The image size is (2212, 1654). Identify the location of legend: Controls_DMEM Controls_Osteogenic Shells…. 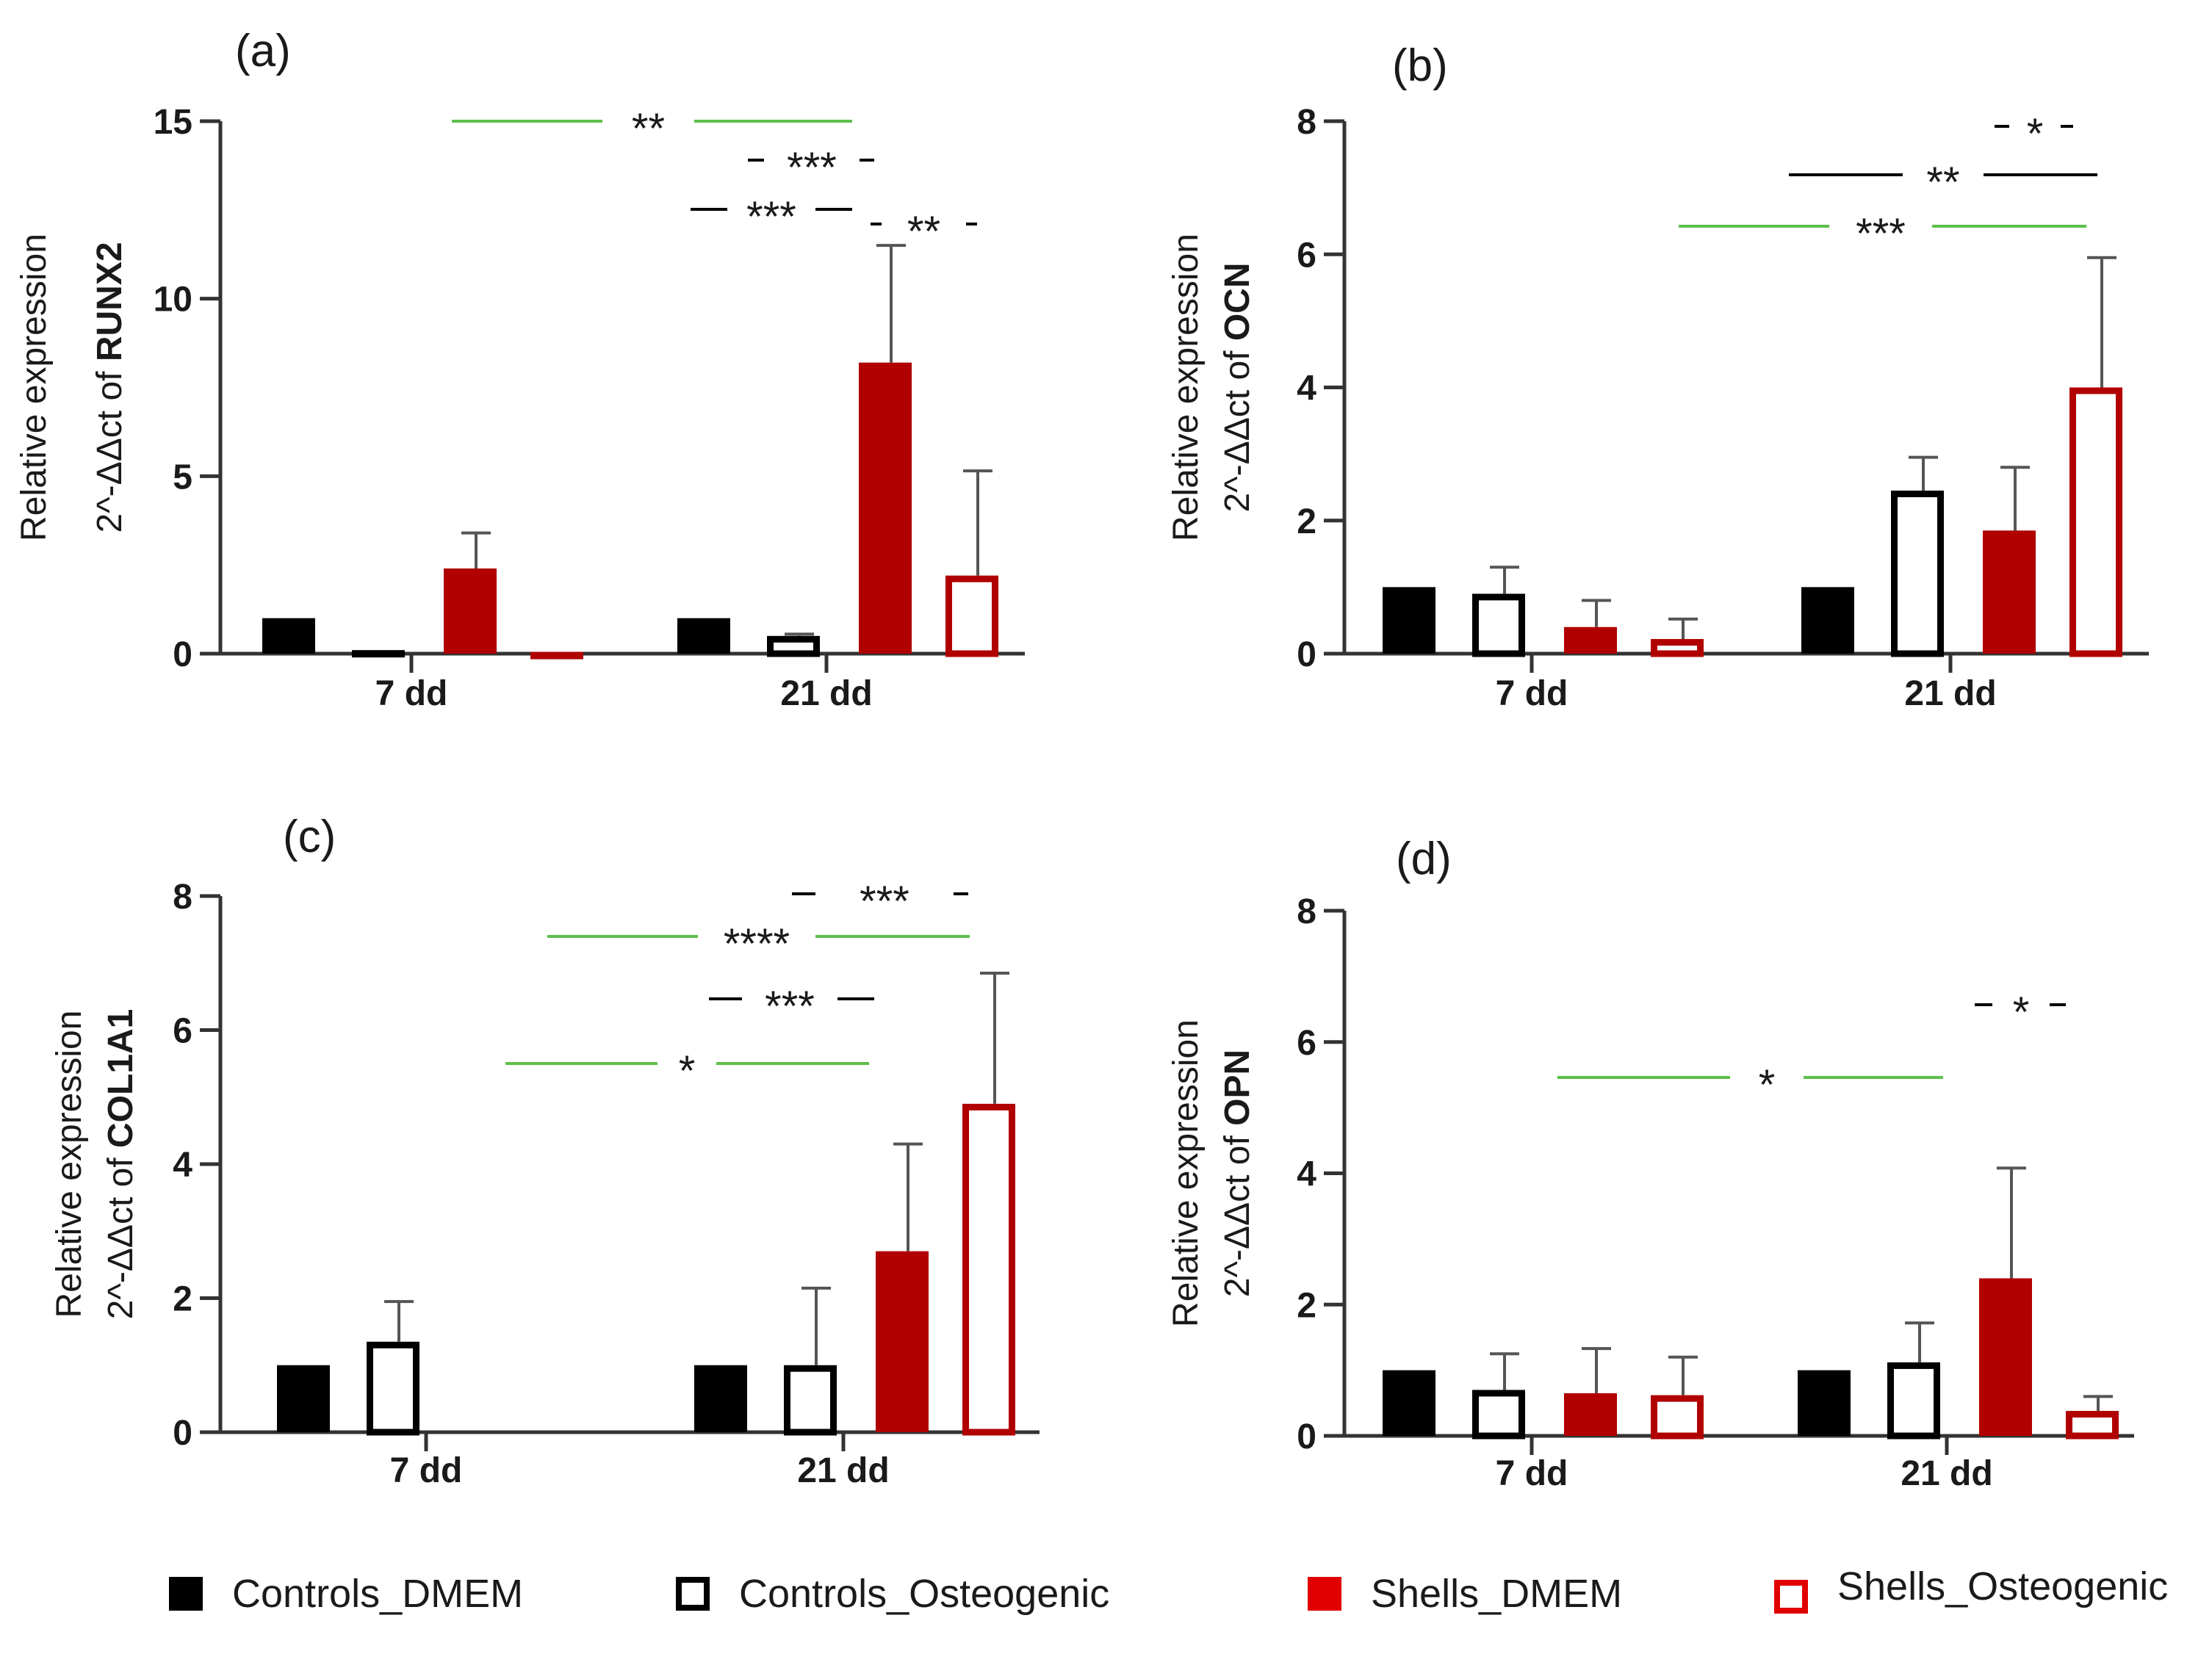
(1106, 1594).